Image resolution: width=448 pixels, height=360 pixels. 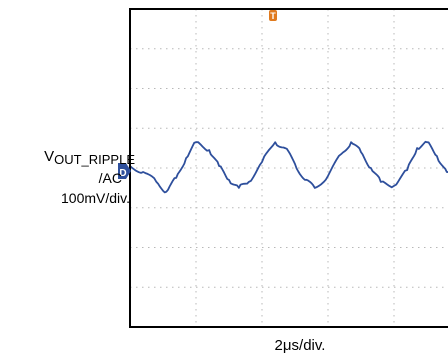 What do you see at coordinates (110, 178) in the screenshot?
I see `channel-coupling: /AC` at bounding box center [110, 178].